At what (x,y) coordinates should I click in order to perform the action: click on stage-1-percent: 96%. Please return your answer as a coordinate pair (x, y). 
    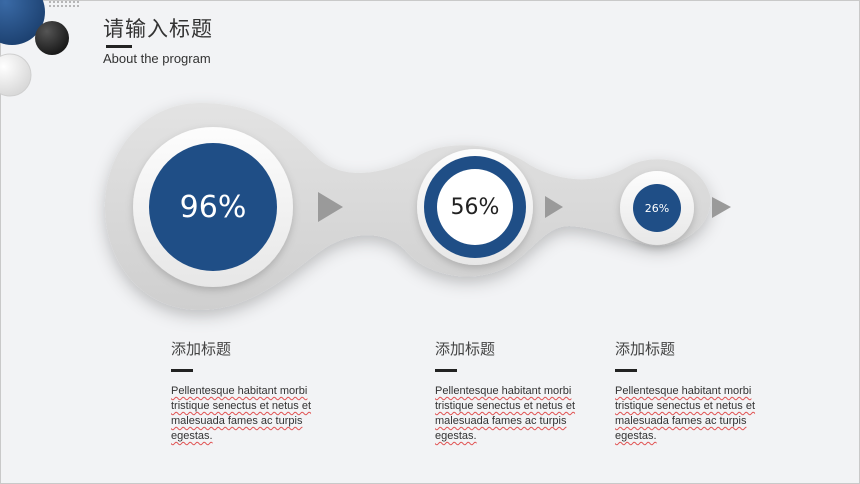
    Looking at the image, I should click on (213, 207).